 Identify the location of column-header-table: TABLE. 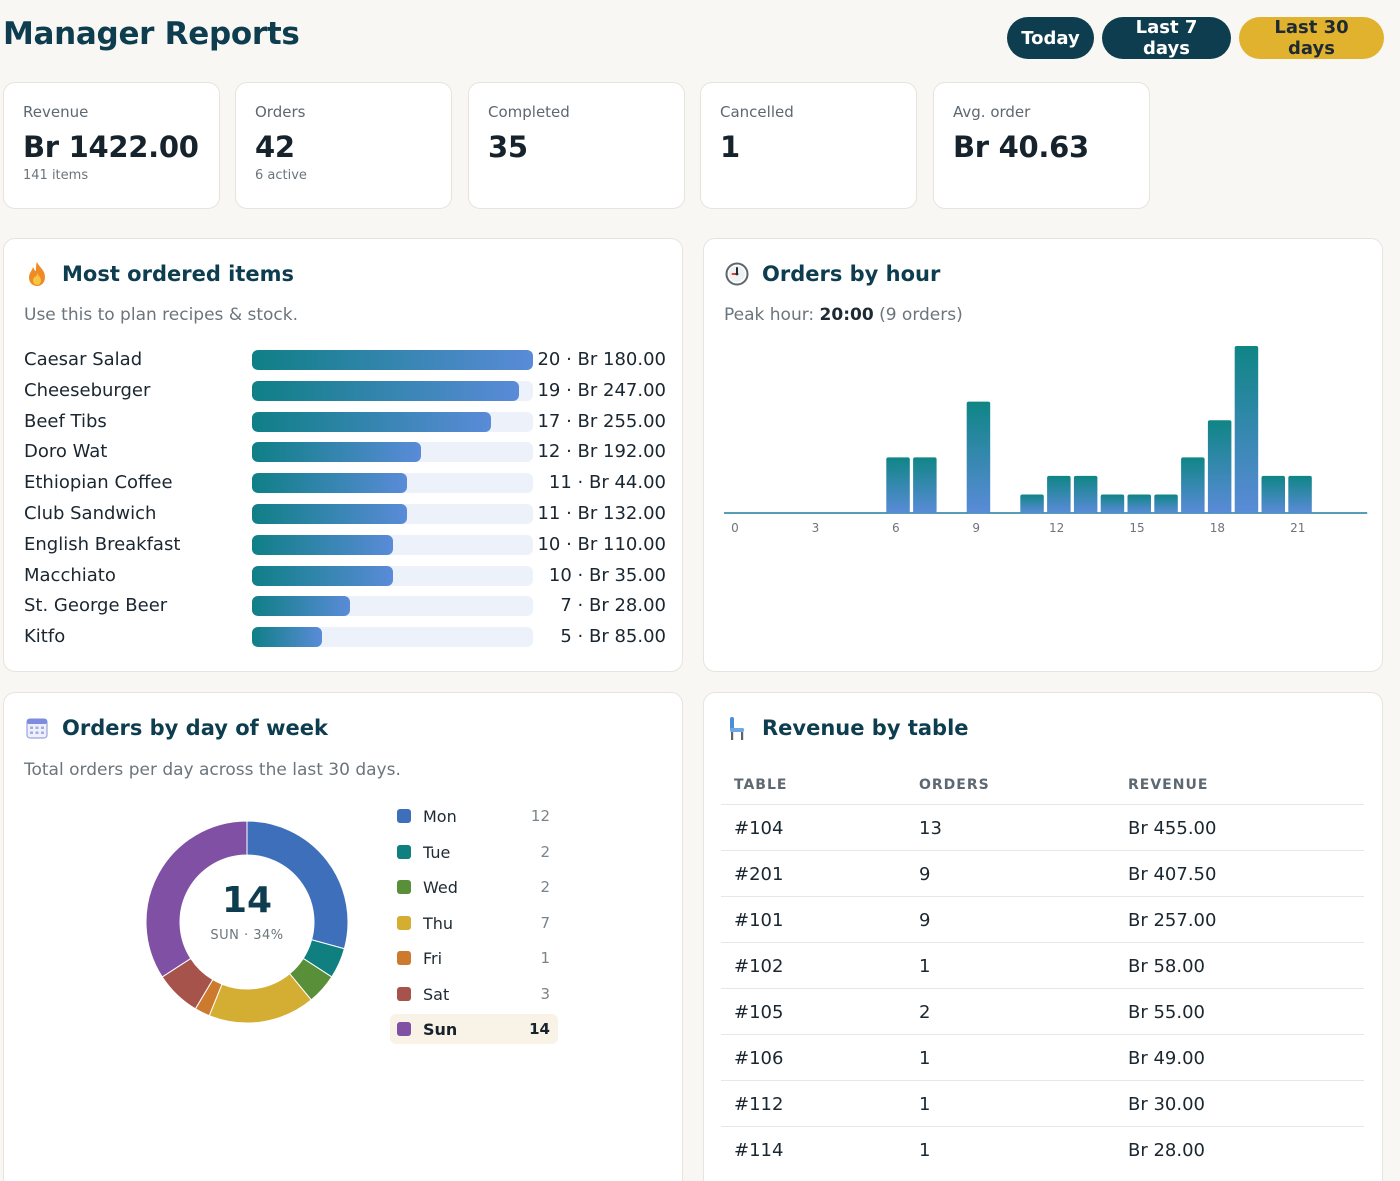
(761, 785).